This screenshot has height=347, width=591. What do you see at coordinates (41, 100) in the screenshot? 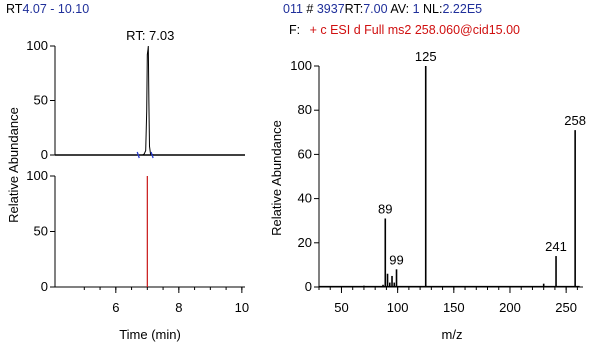
I see `top-y-tick-label: 50` at bounding box center [41, 100].